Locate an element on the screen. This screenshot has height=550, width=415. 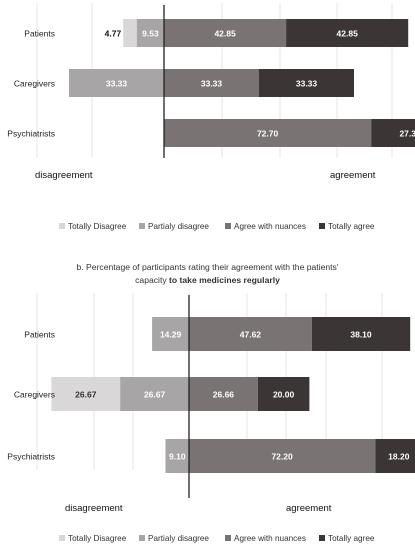
chart-b-data-label: 47.62 is located at coordinates (251, 335).